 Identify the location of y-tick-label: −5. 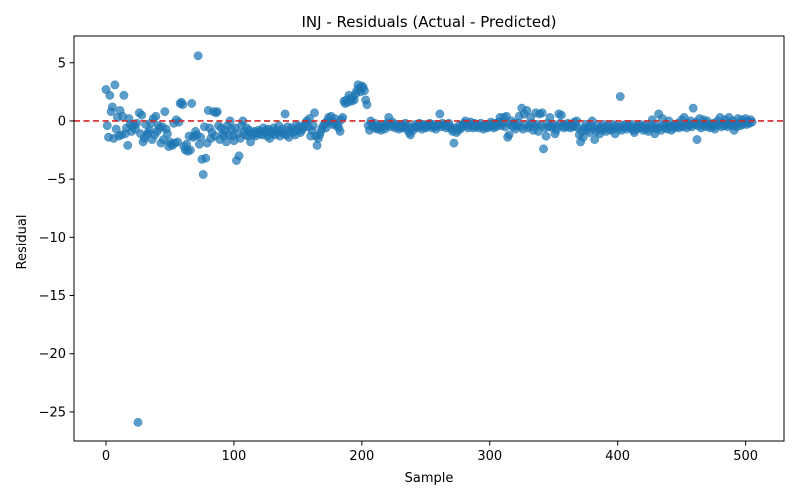
(56, 180).